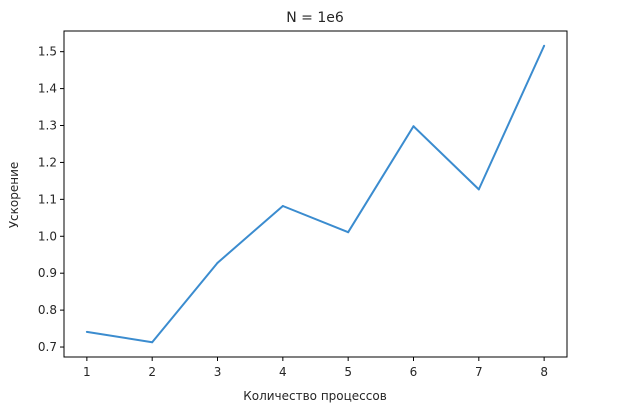  Describe the element at coordinates (218, 372) in the screenshot. I see `x-tick-label: 3` at that location.